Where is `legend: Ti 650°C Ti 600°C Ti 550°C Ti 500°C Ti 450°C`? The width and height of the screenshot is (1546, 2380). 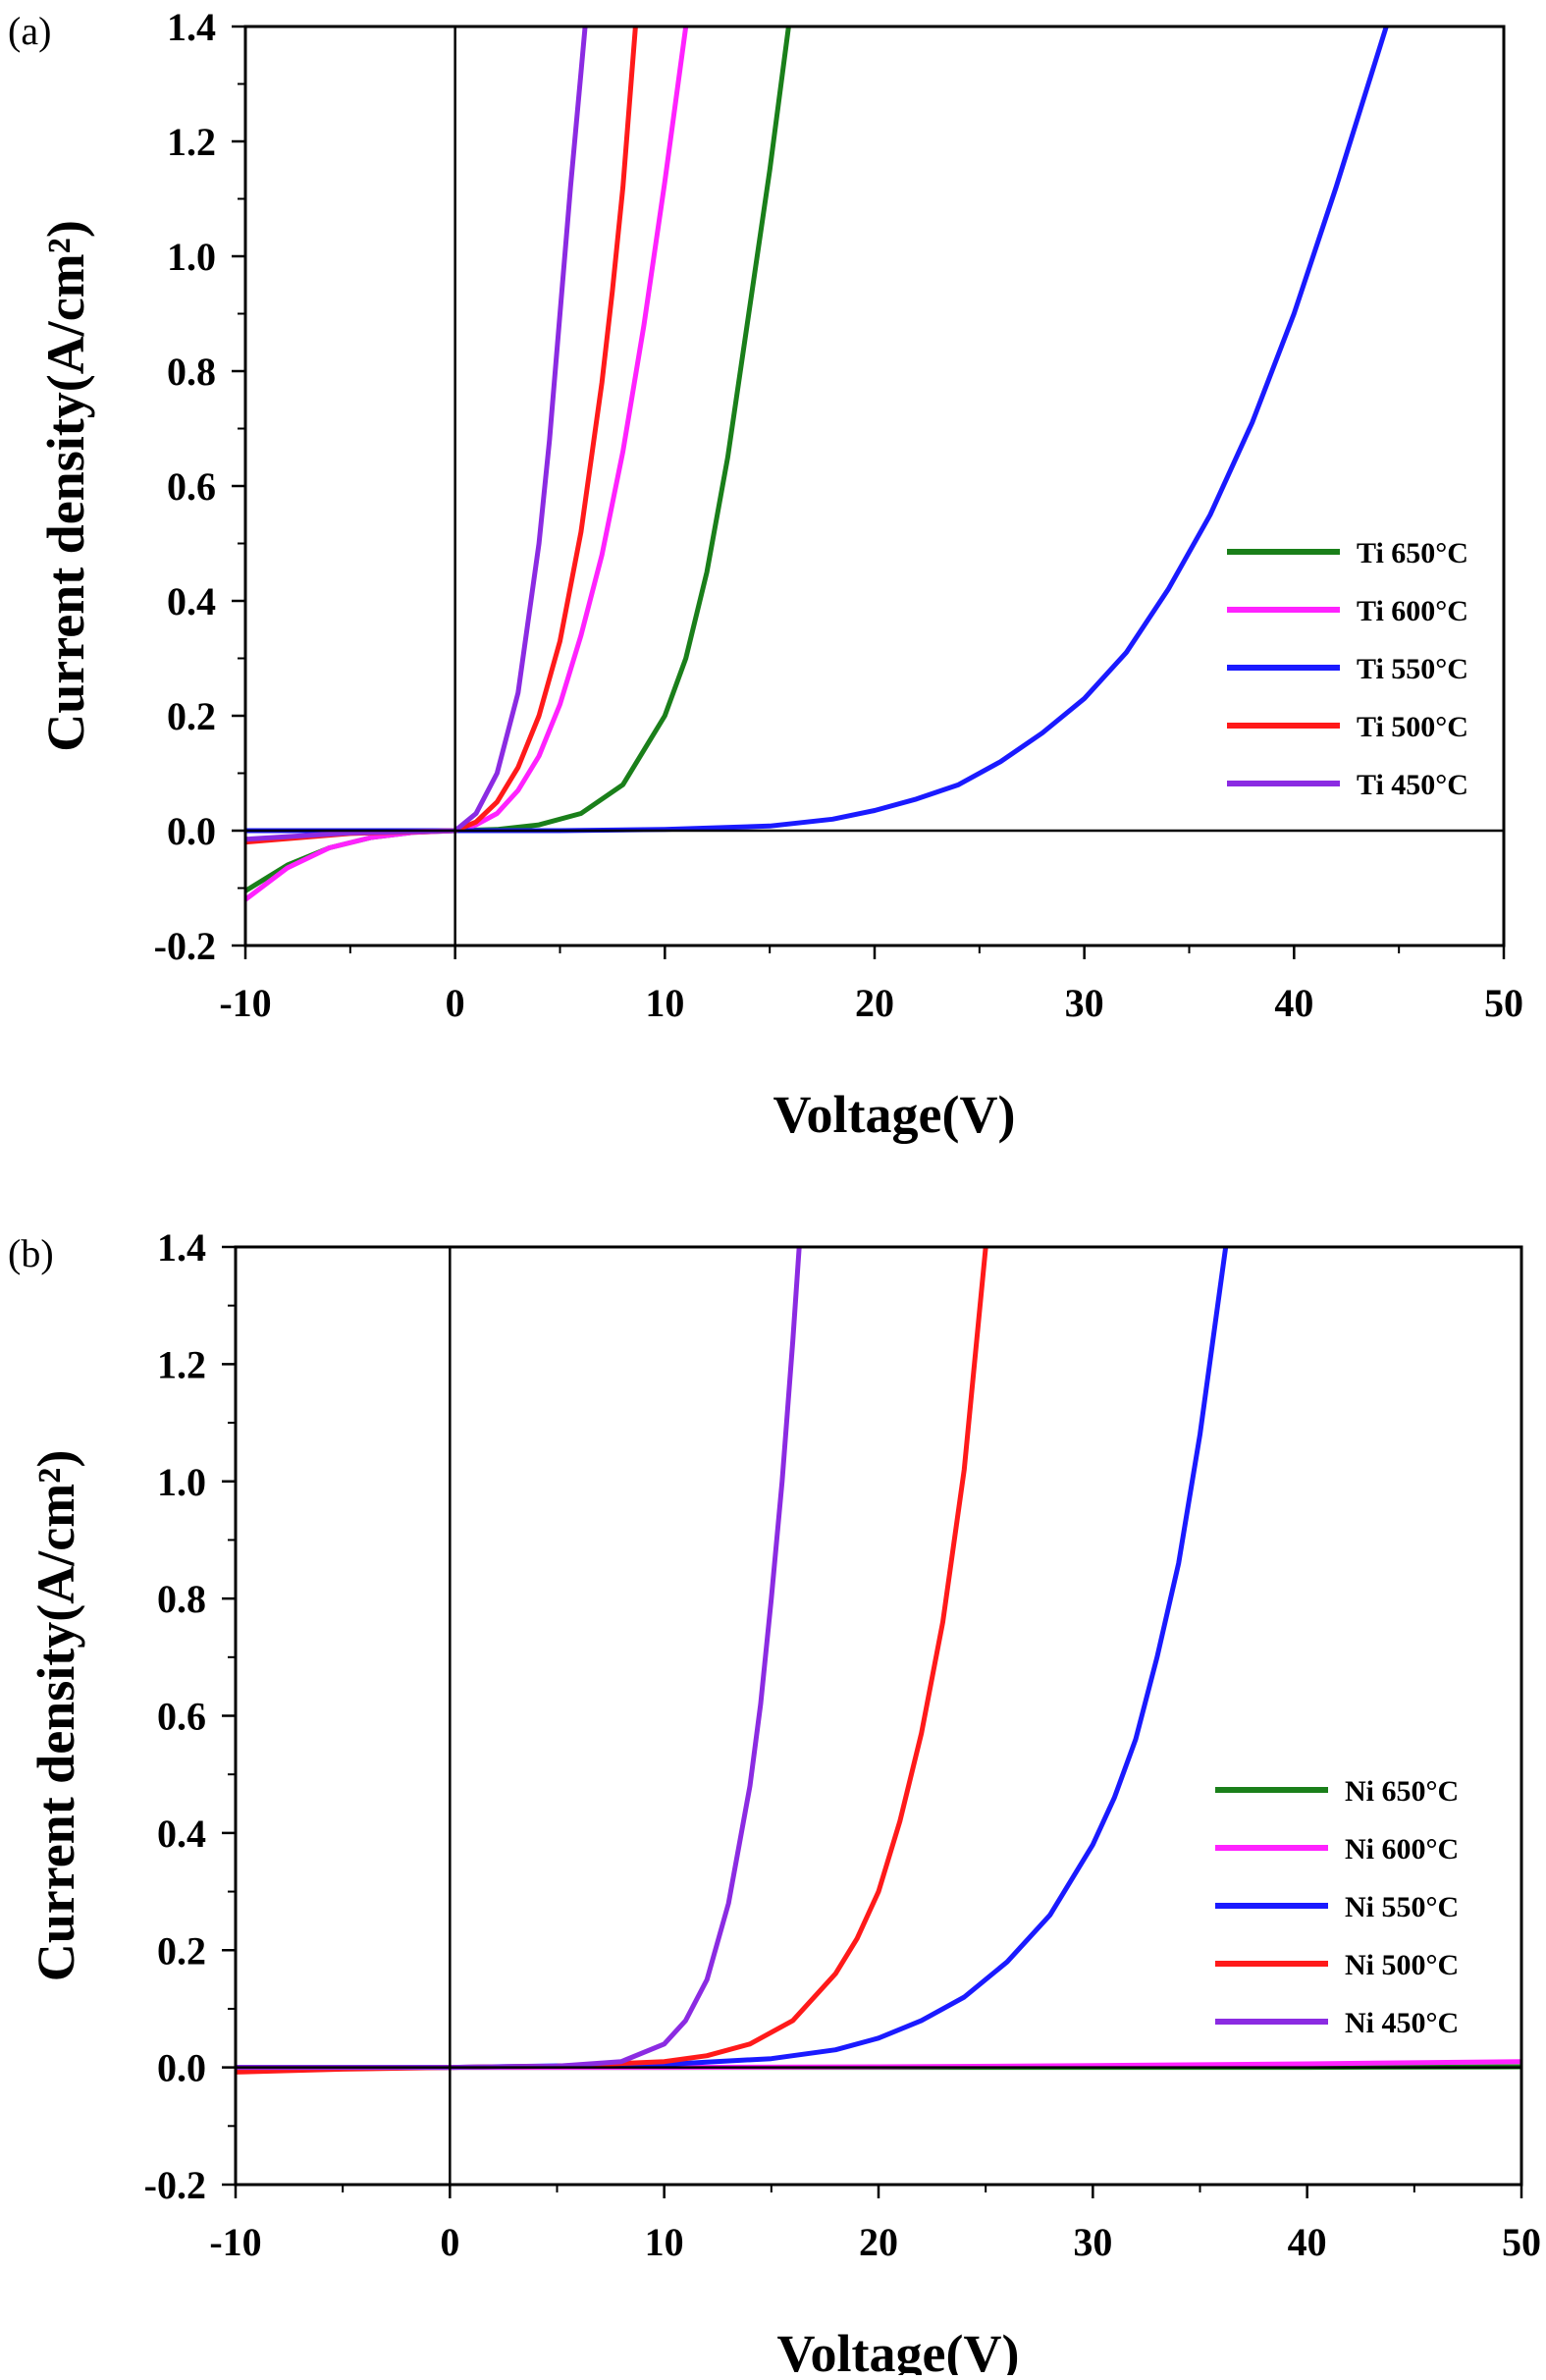
legend: Ti 650°C Ti 600°C Ti 550°C Ti 500°C Ti 450°C is located at coordinates (1347, 669).